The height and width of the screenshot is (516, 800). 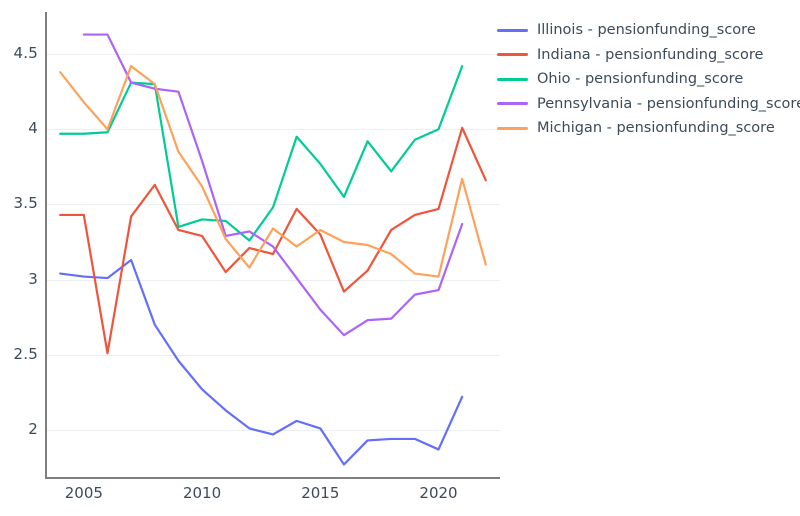 I want to click on y-tick-label: 4.5, so click(x=25, y=53).